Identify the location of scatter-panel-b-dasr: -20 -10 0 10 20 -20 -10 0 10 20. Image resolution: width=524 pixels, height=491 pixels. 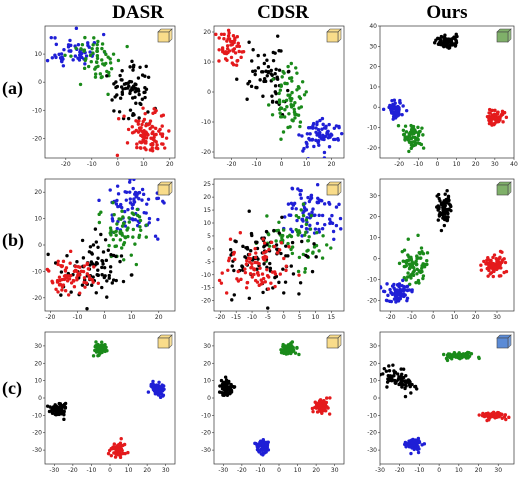
(104, 249).